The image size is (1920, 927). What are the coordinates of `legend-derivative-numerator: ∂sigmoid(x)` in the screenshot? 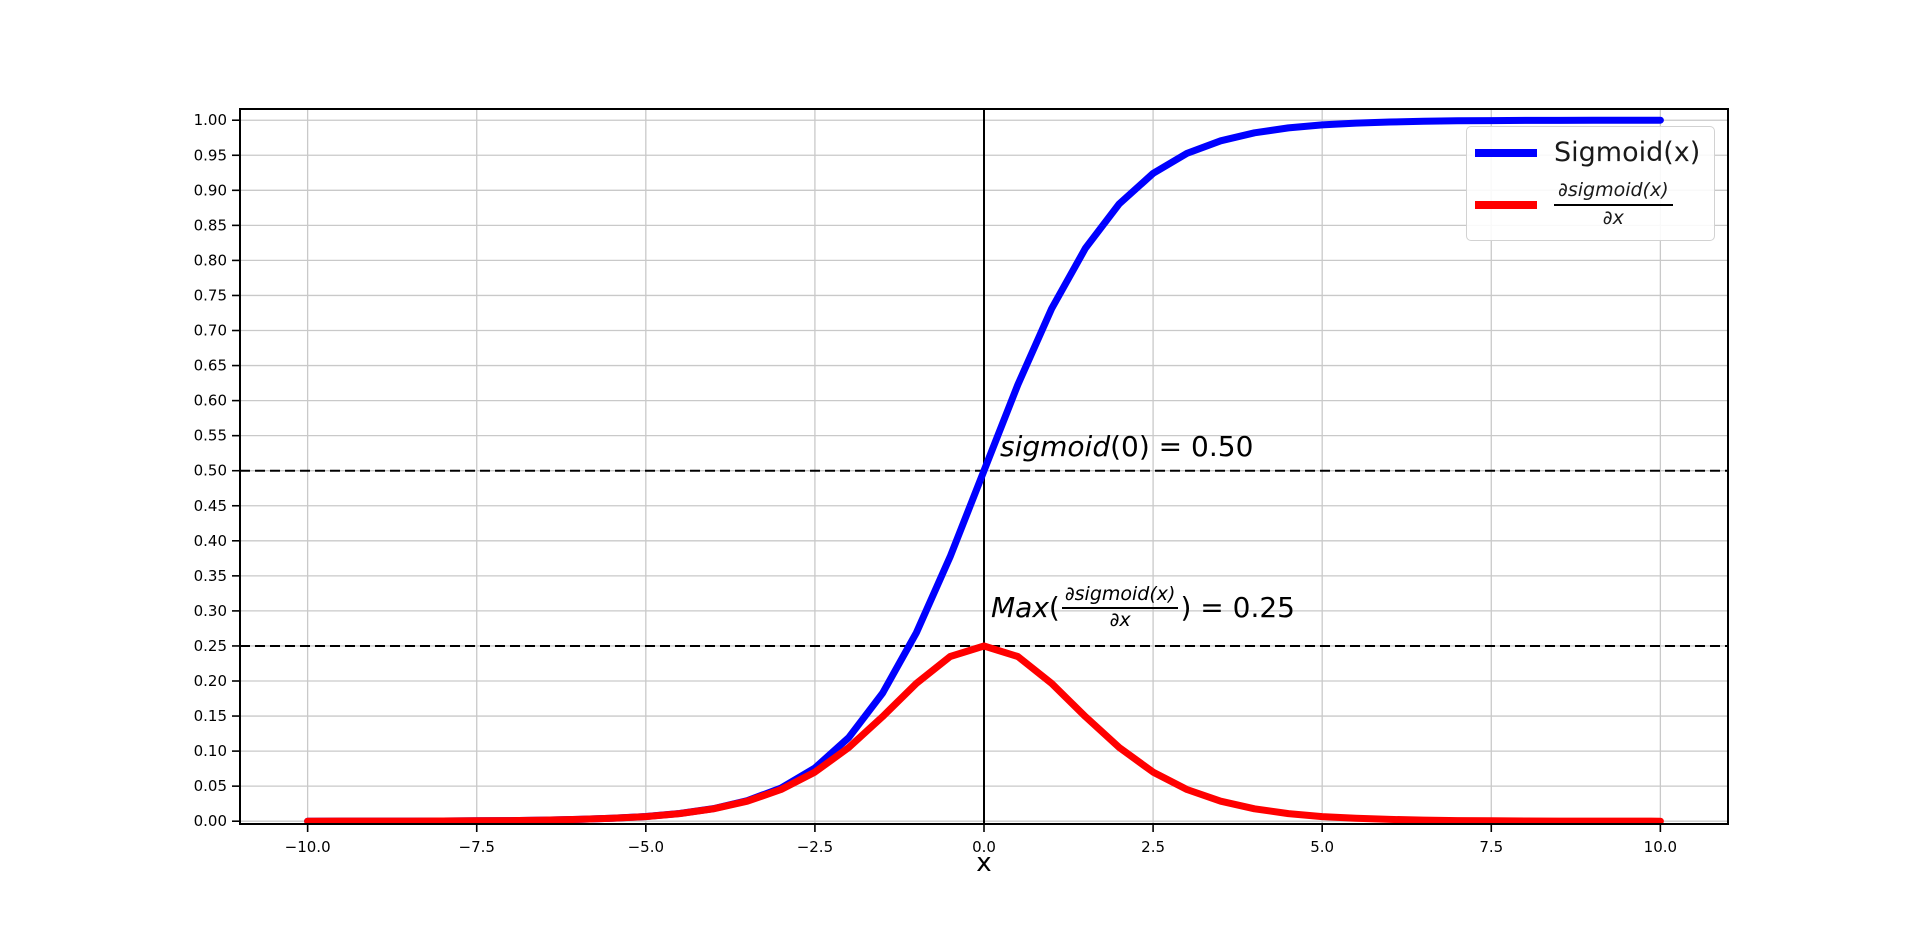 It's located at (1613, 192).